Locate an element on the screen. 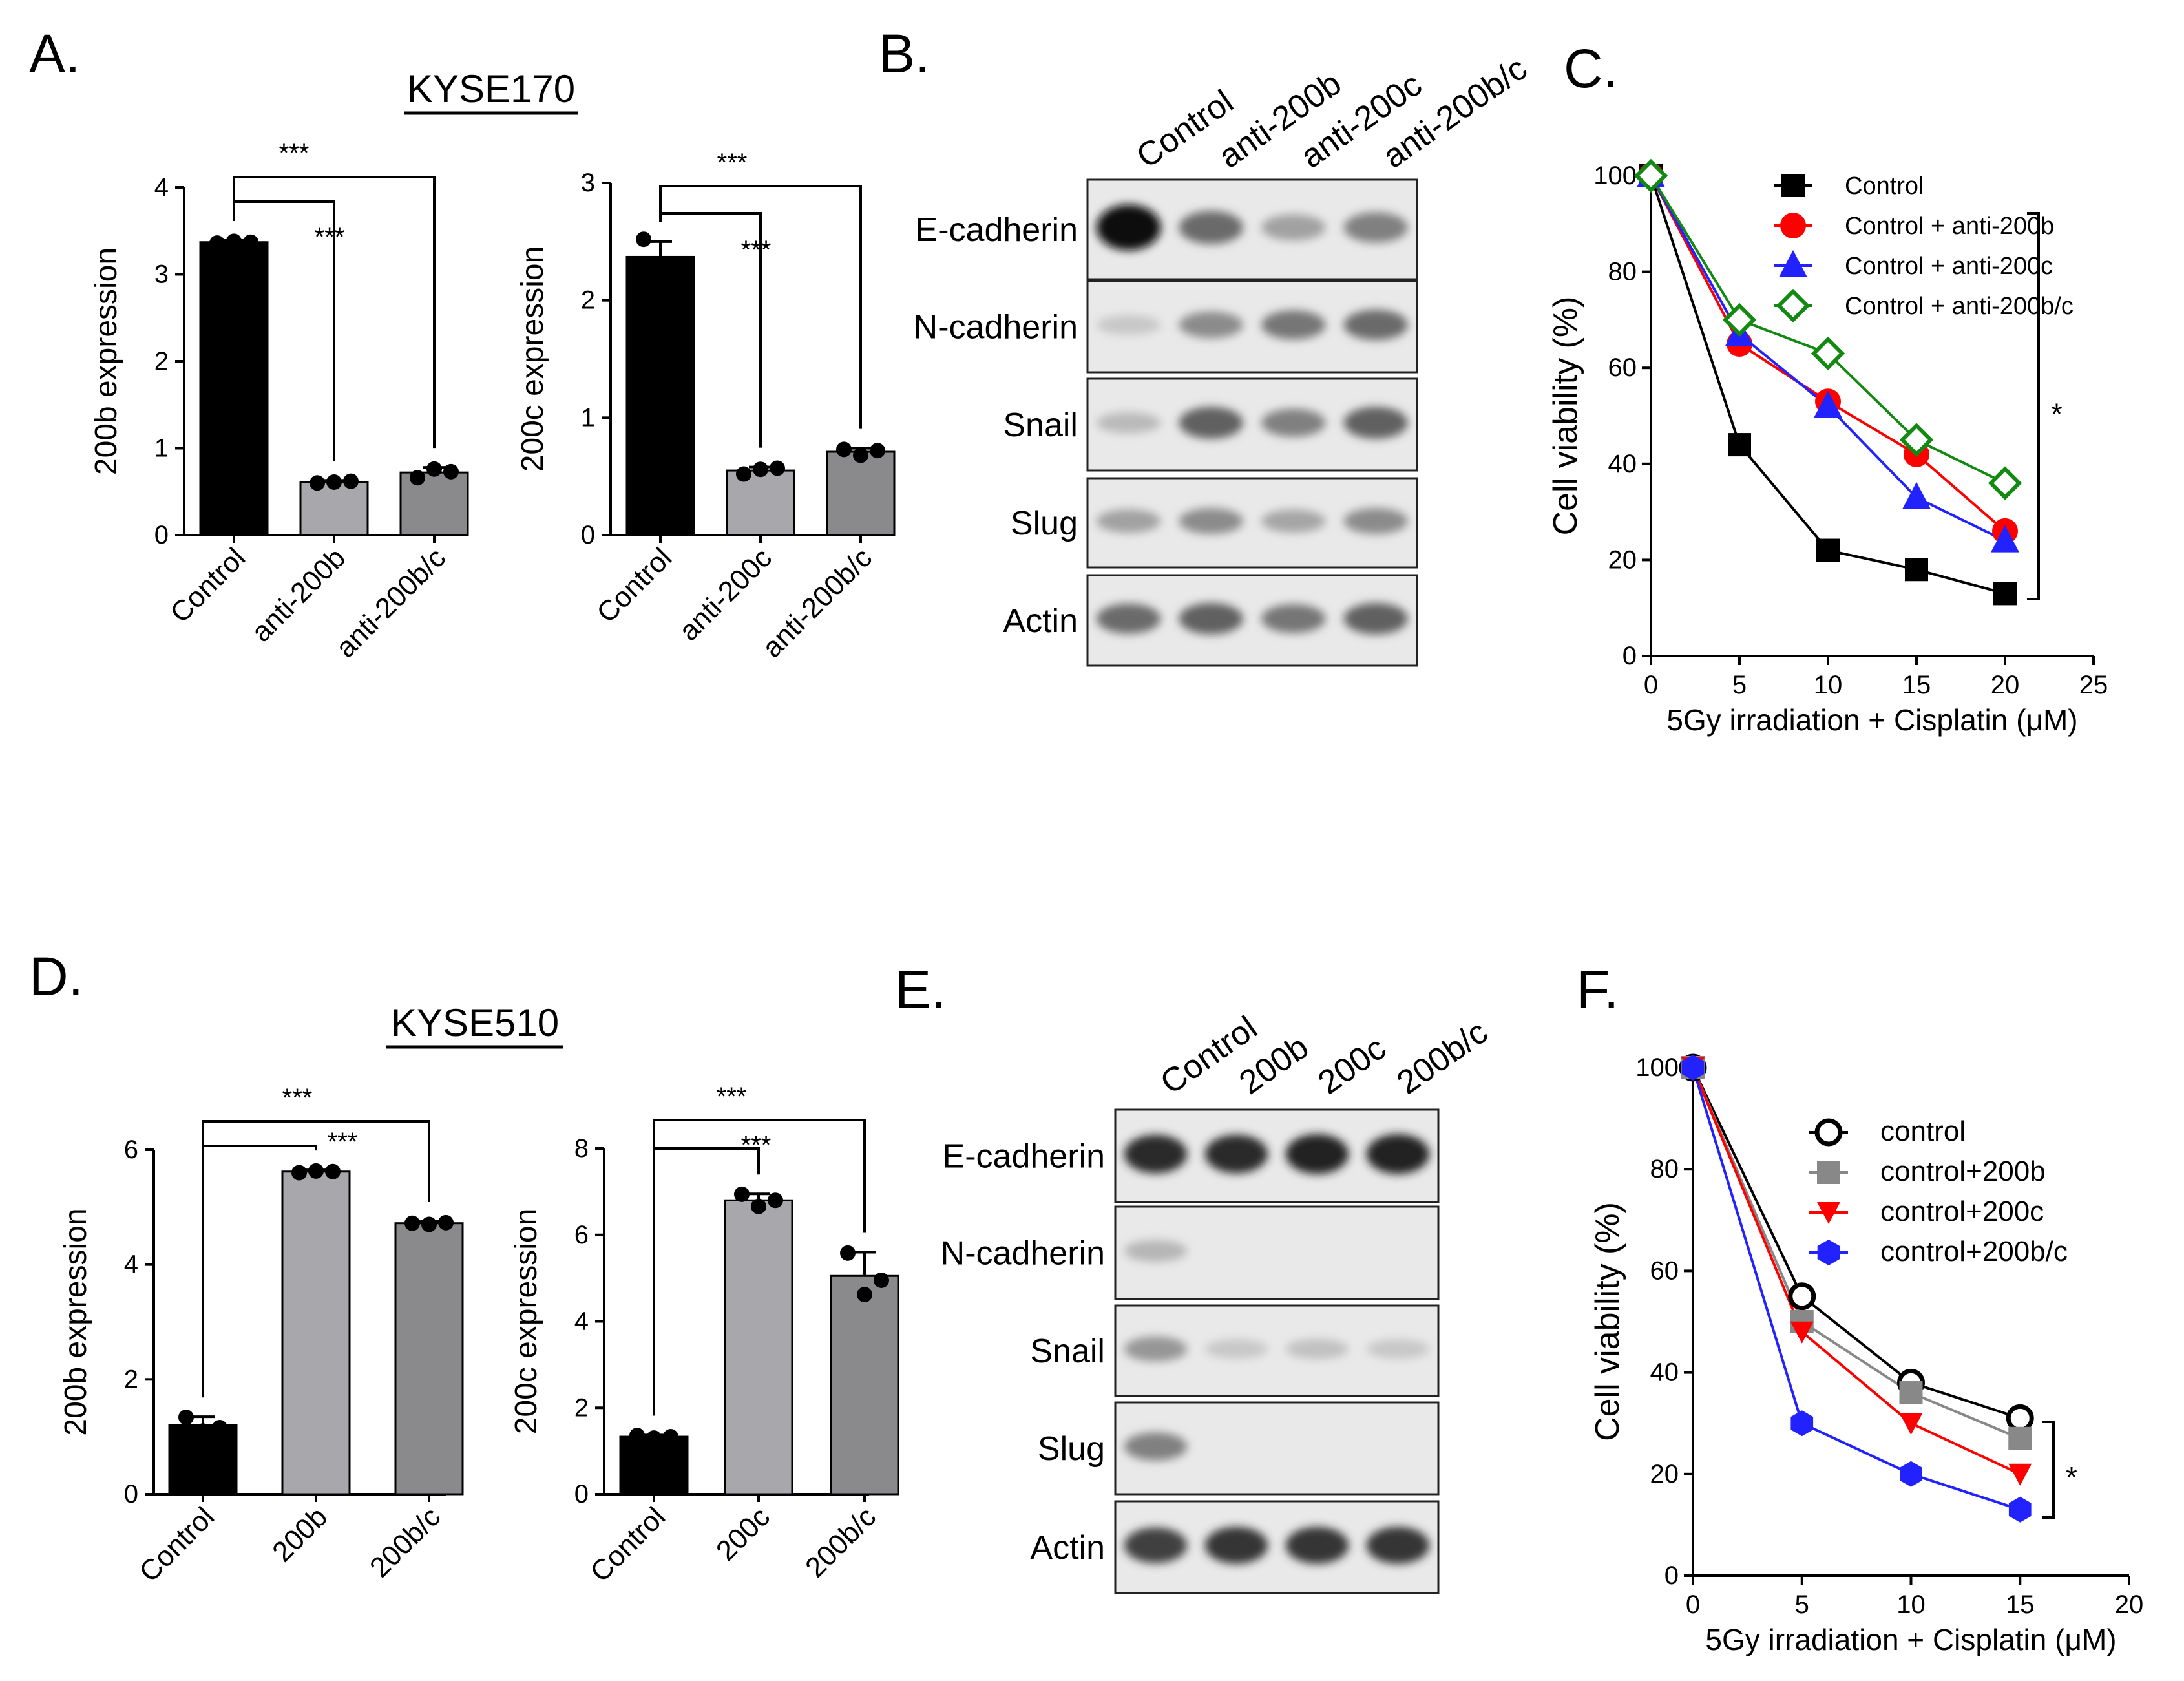 The image size is (2184, 1681). legend-label: control is located at coordinates (1923, 1131).